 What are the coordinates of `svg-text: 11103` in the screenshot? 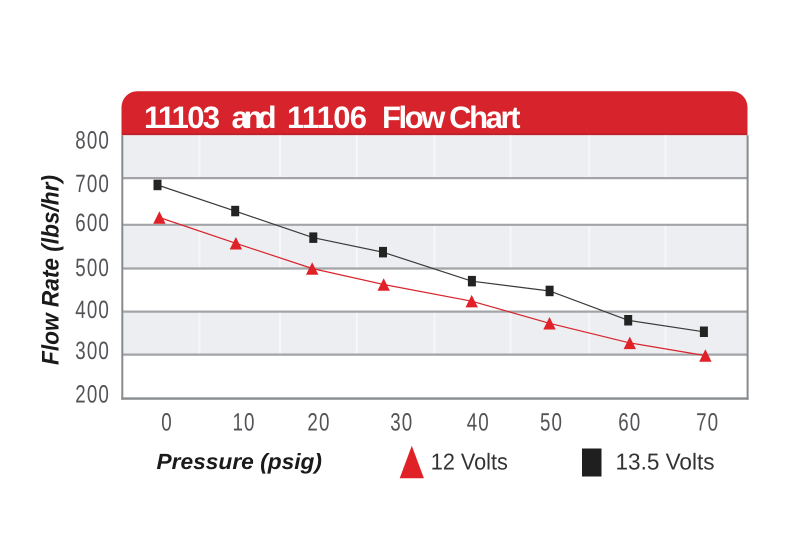 It's located at (182, 117).